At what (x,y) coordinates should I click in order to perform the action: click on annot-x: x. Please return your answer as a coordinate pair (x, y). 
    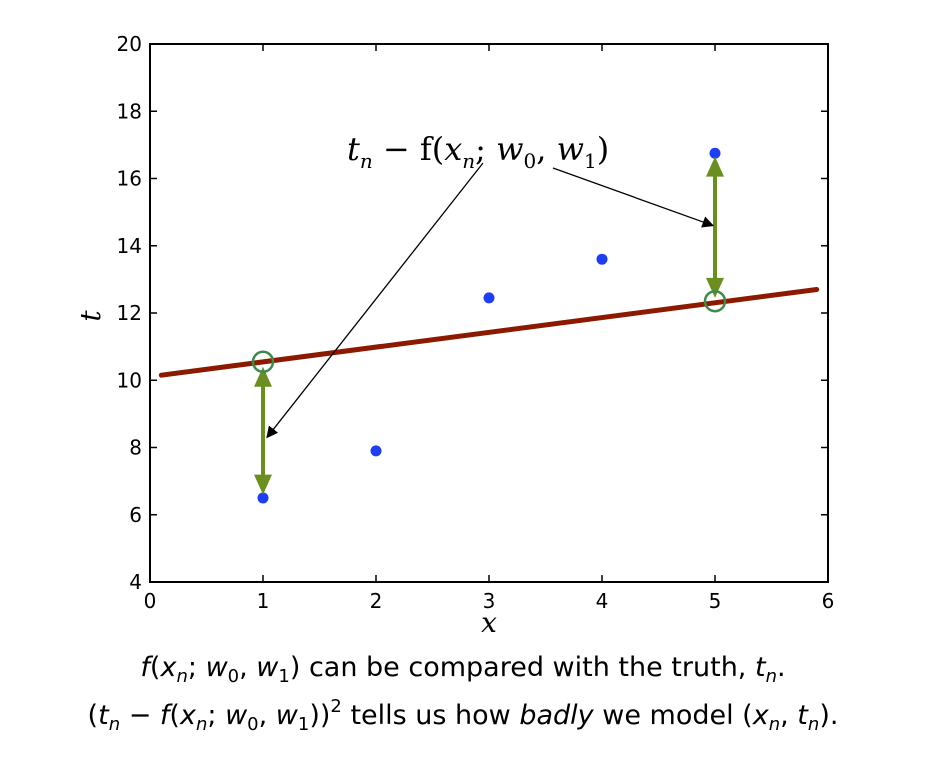
    Looking at the image, I should click on (453, 149).